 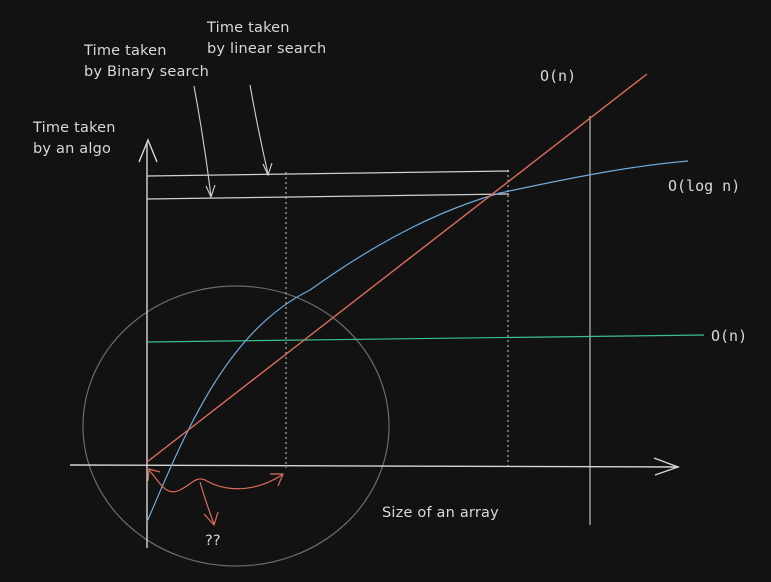 I want to click on question-pointer-arrow, so click(x=207, y=503).